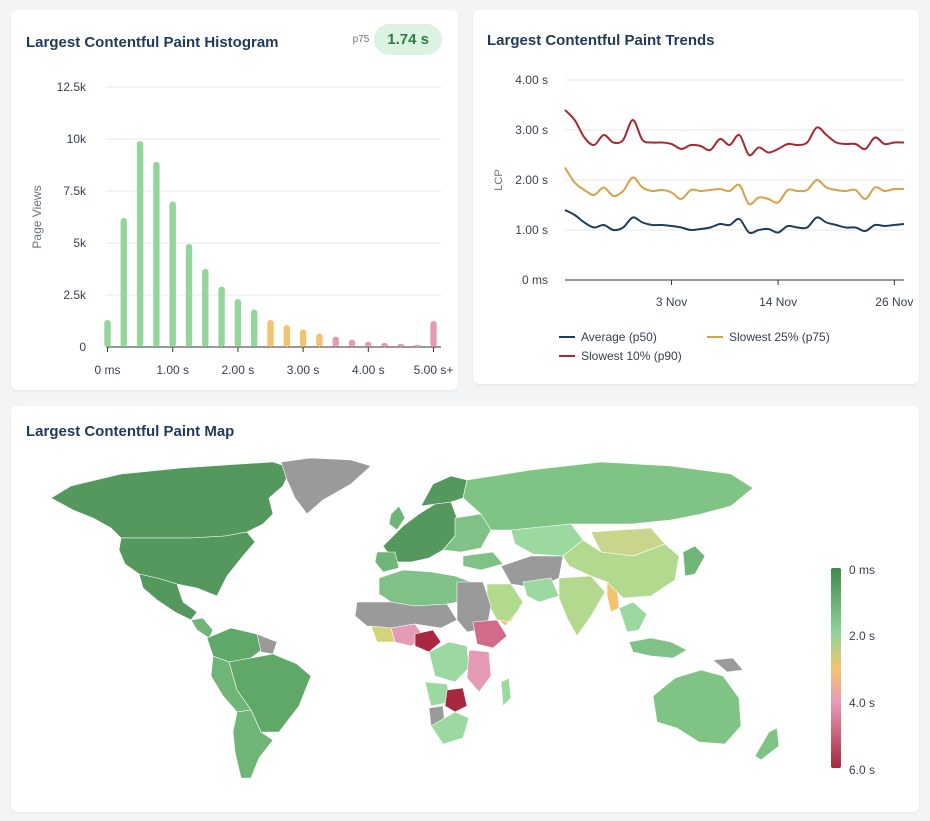 Image resolution: width=930 pixels, height=821 pixels. I want to click on legend-swatch-p75, so click(715, 337).